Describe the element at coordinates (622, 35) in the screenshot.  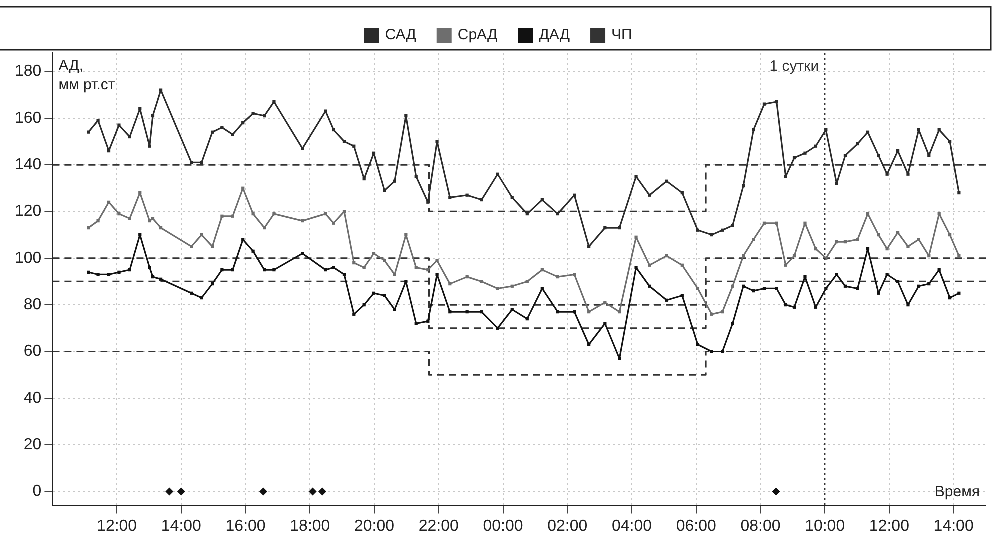
I see `legend-label: ЧП` at that location.